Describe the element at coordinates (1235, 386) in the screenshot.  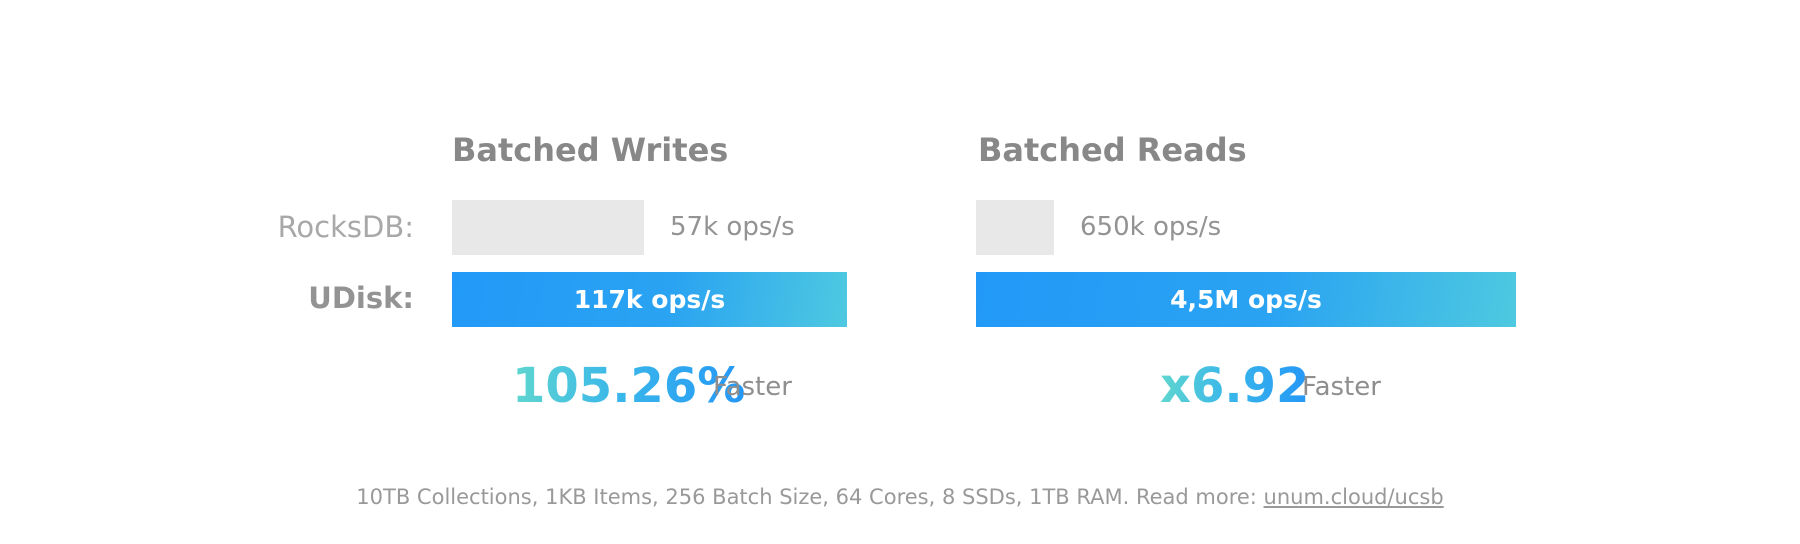
I see `reads-speedup: x6.92` at that location.